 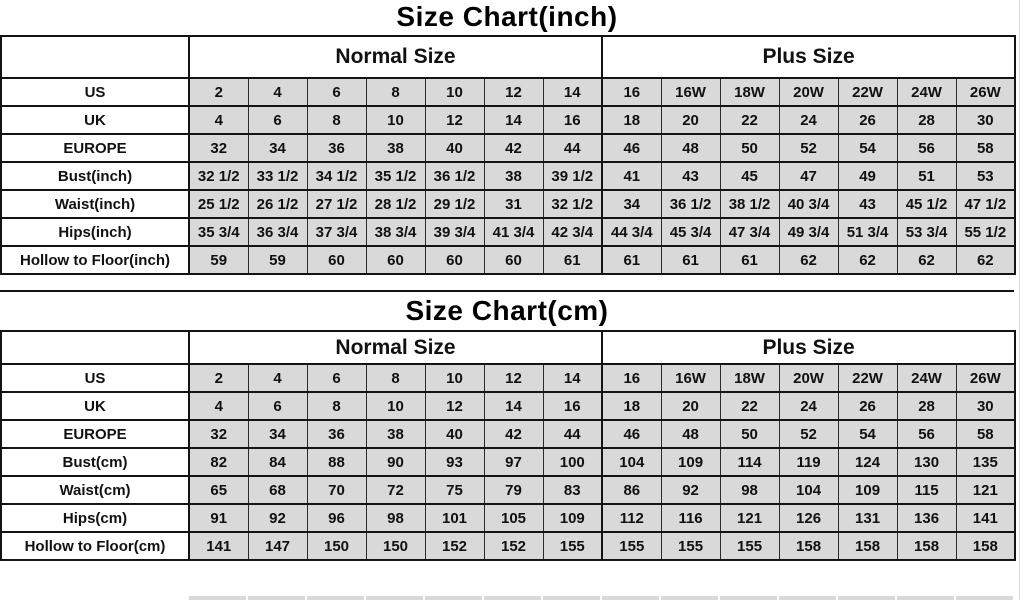 I want to click on size-value-cell: 26, so click(x=867, y=120).